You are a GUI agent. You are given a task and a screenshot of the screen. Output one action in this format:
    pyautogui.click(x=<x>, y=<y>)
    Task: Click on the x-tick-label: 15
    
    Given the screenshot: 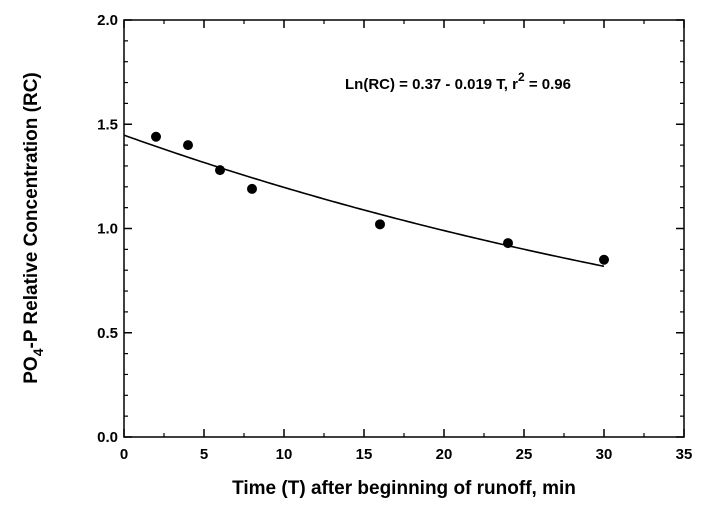 What is the action you would take?
    pyautogui.click(x=364, y=454)
    